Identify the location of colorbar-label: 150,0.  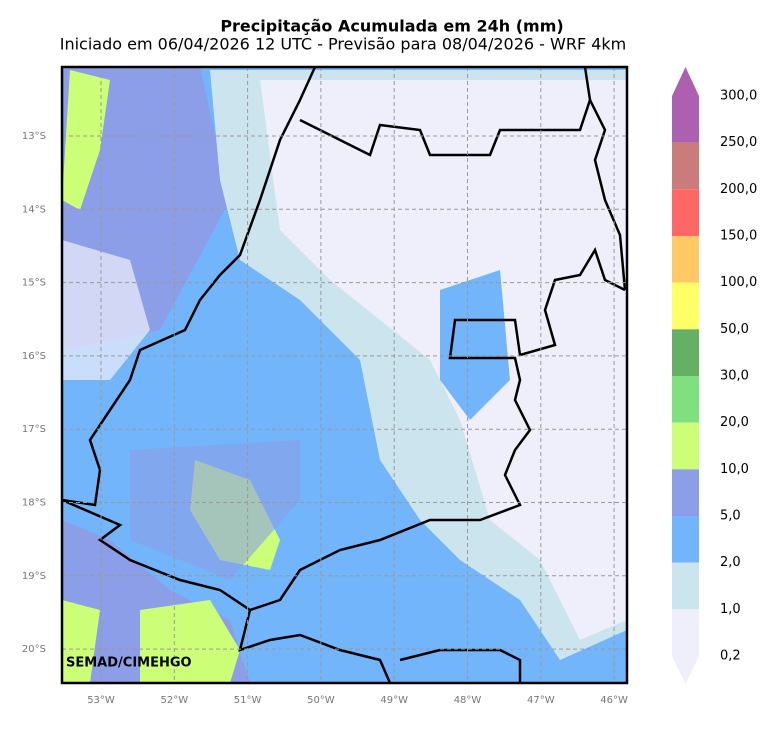
(738, 236).